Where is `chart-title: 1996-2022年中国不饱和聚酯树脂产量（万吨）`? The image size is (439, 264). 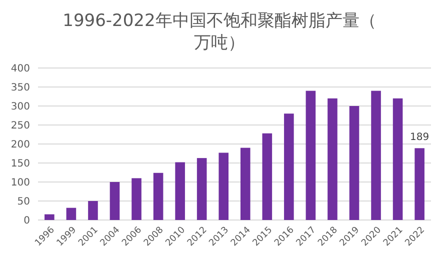 chart-title: 1996-2022年中国不饱和聚酯树脂产量（万吨） is located at coordinates (219, 32).